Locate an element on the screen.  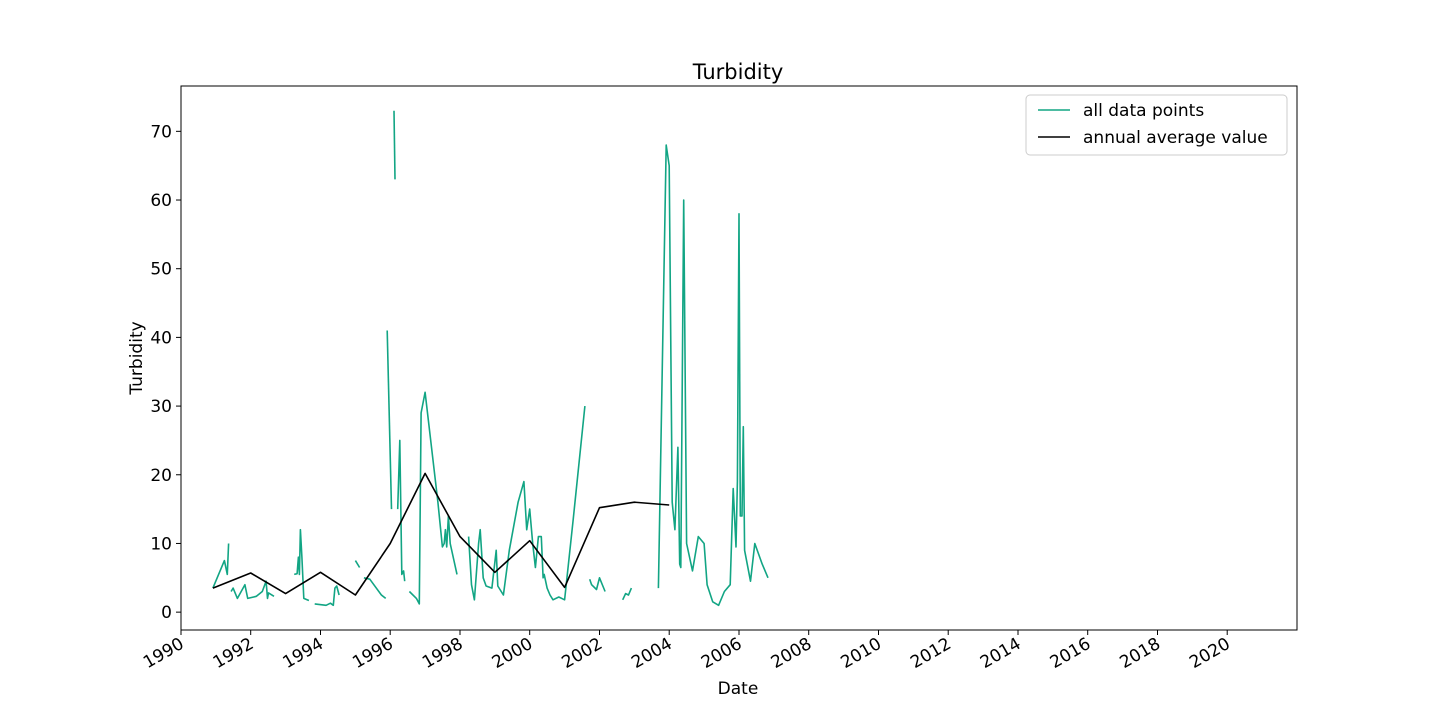
legend-label-all-data-points: all data points is located at coordinates (1143, 111).